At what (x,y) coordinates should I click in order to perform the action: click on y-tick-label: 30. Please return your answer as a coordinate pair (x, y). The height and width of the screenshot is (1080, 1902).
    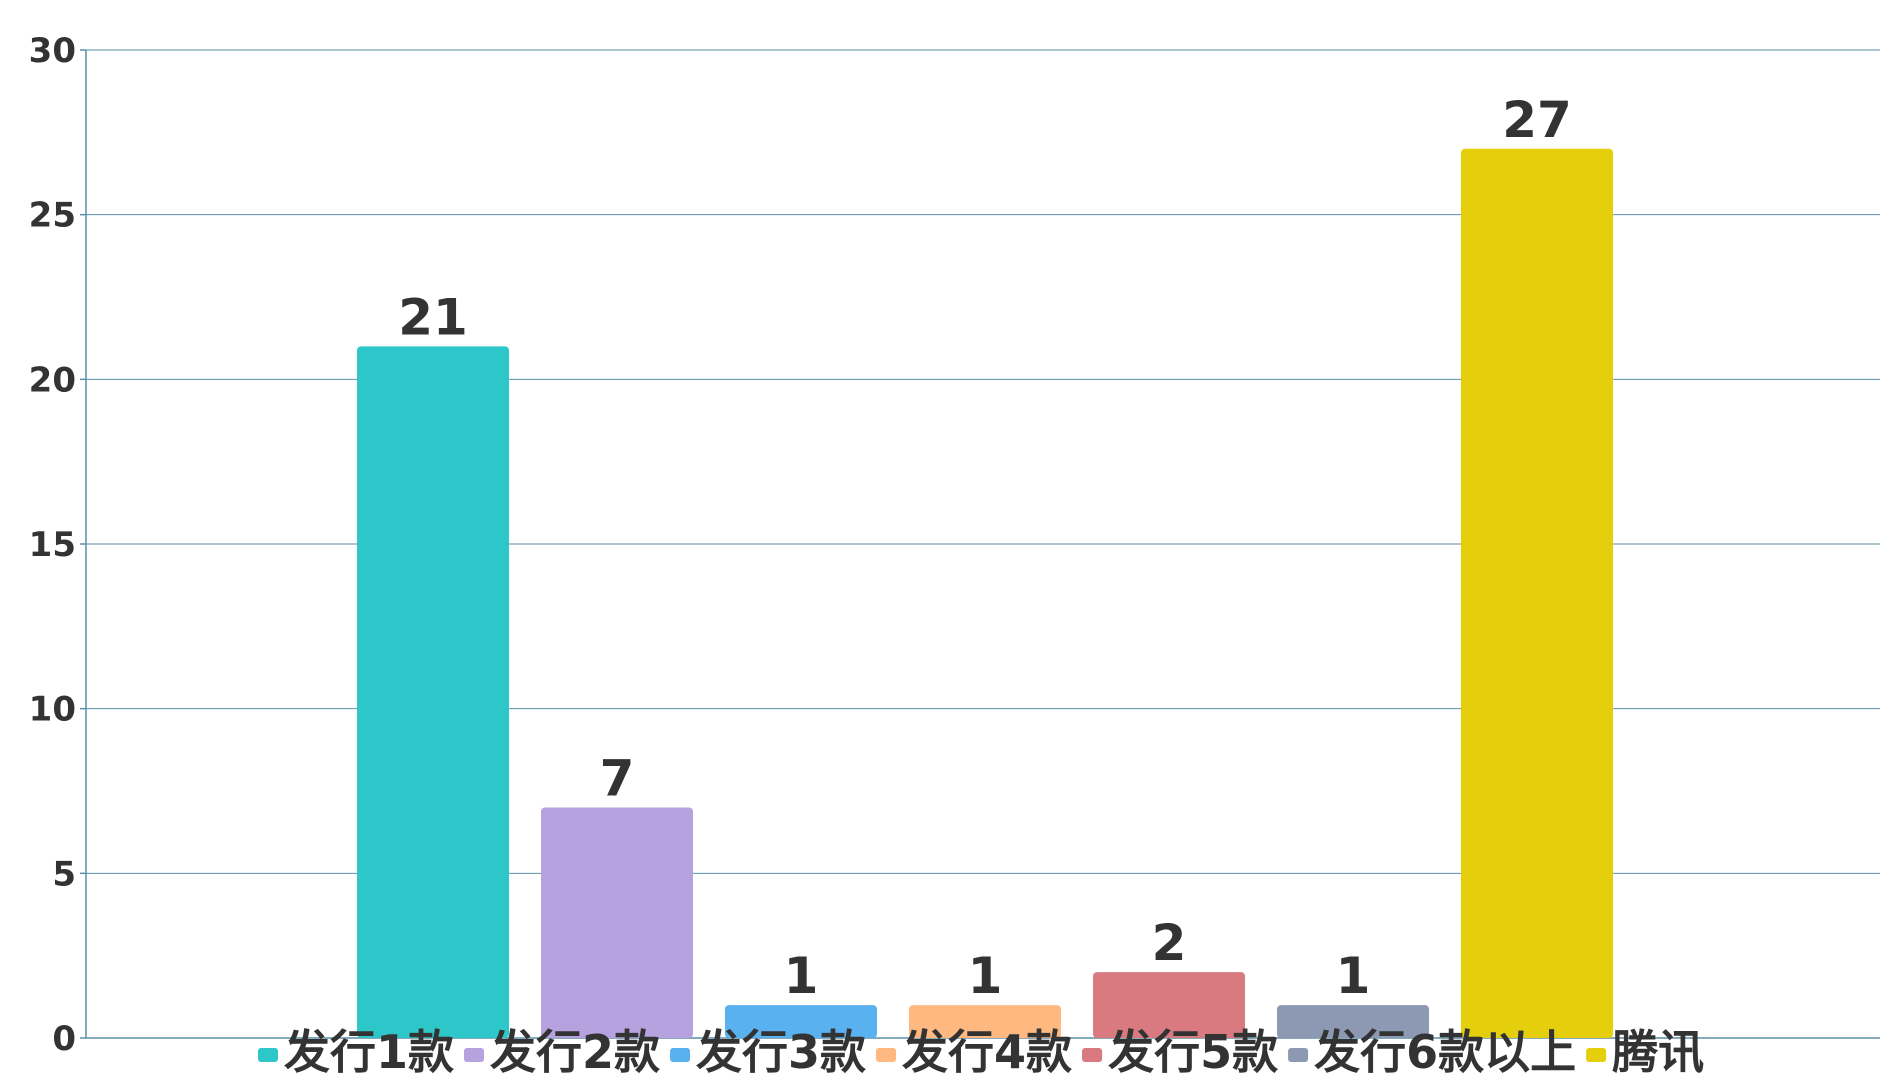
    Looking at the image, I should click on (52, 51).